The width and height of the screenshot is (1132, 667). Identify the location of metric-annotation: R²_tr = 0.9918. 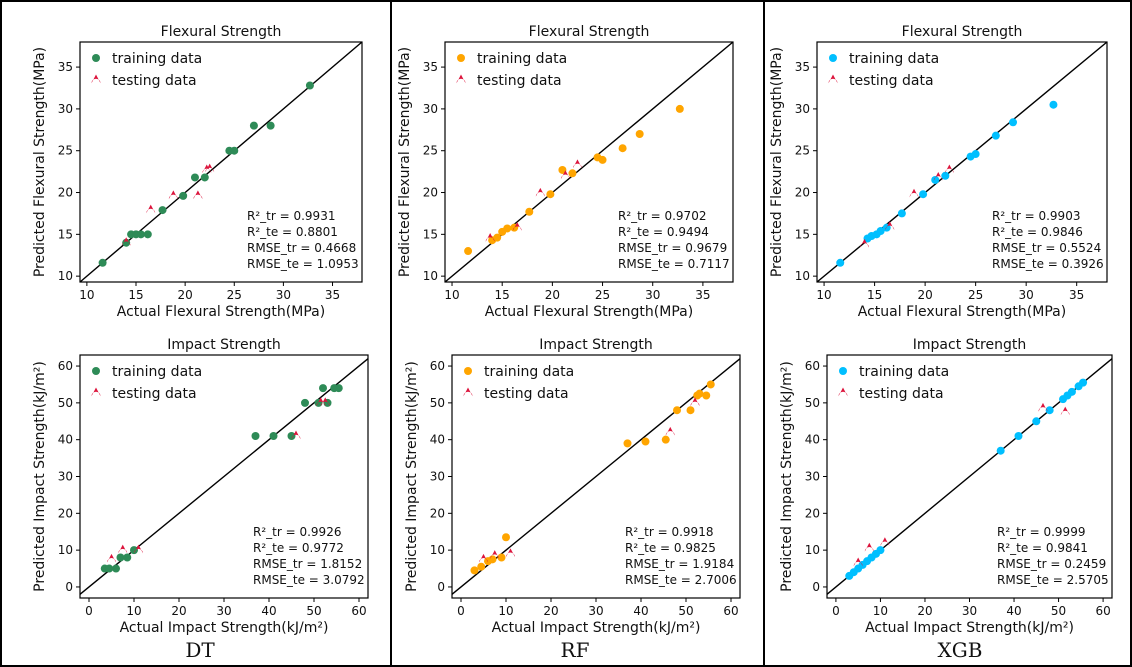
(669, 532).